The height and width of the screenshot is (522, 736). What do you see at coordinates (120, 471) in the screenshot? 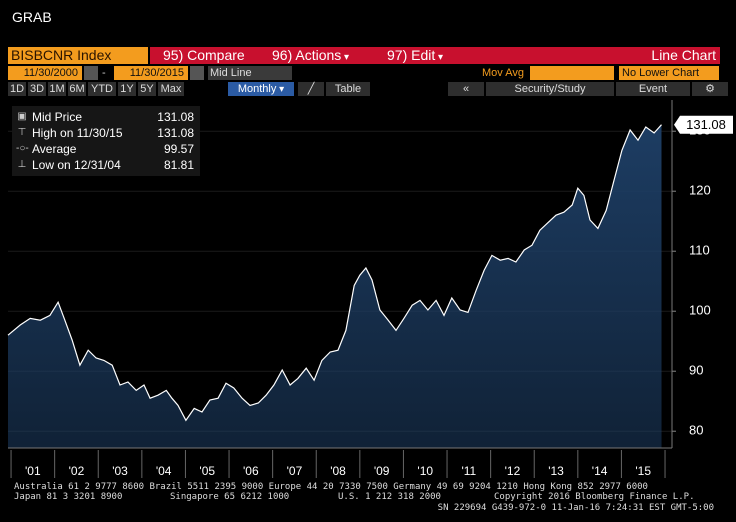
I see `x-tick-label: '03` at bounding box center [120, 471].